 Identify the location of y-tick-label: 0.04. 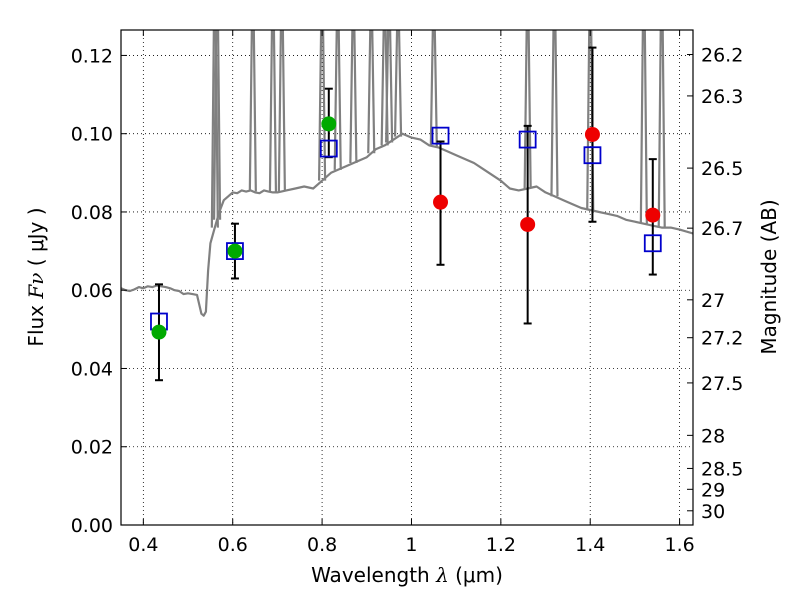
(92, 369).